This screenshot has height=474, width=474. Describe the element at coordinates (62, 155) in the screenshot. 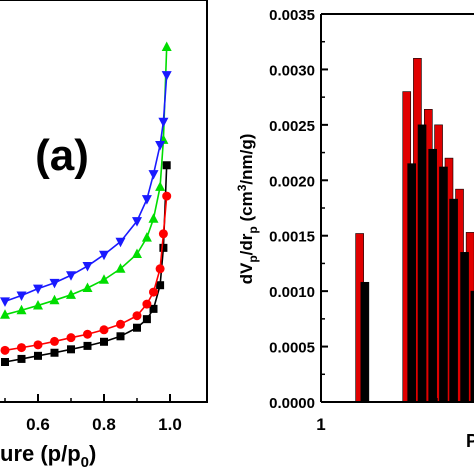

I see `panel-label: (a)` at that location.